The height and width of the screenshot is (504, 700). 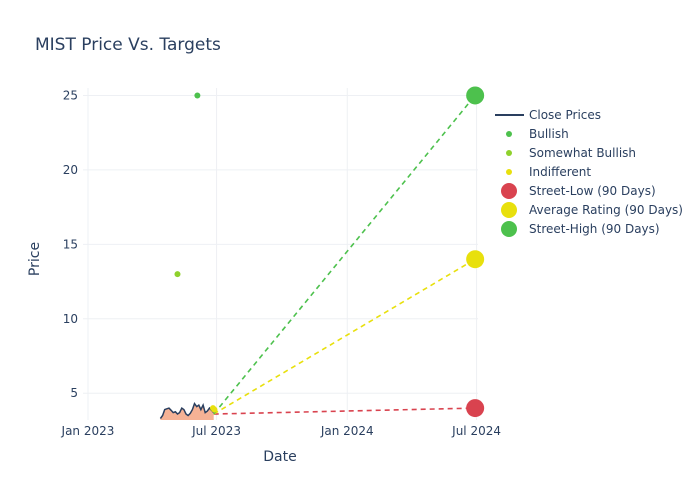 What do you see at coordinates (347, 431) in the screenshot?
I see `x-tick-label: Jan 2024` at bounding box center [347, 431].